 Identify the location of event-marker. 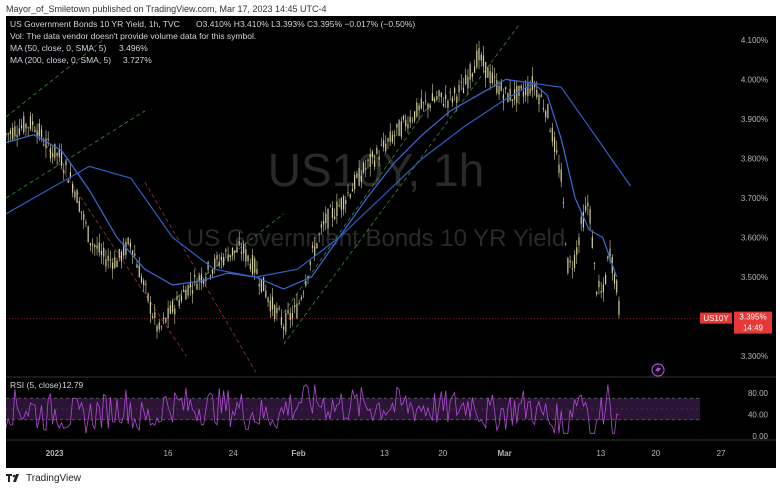
(658, 370).